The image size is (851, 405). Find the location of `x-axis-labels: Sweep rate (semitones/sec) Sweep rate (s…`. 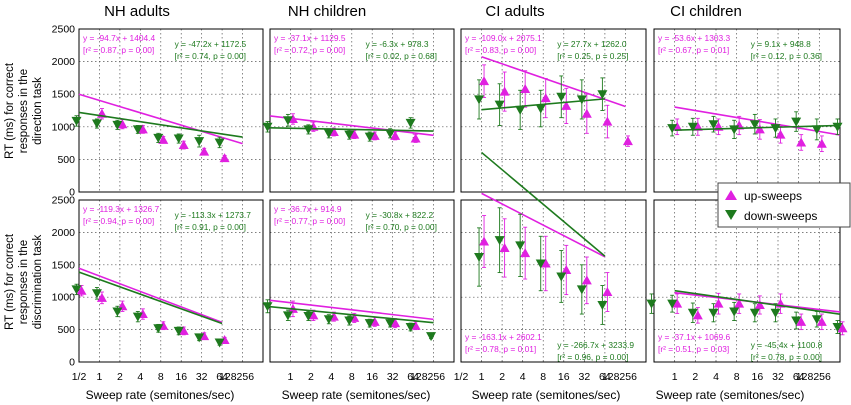

x-axis-labels: Sweep rate (semitones/sec) Sweep rate (s… is located at coordinates (445, 395).